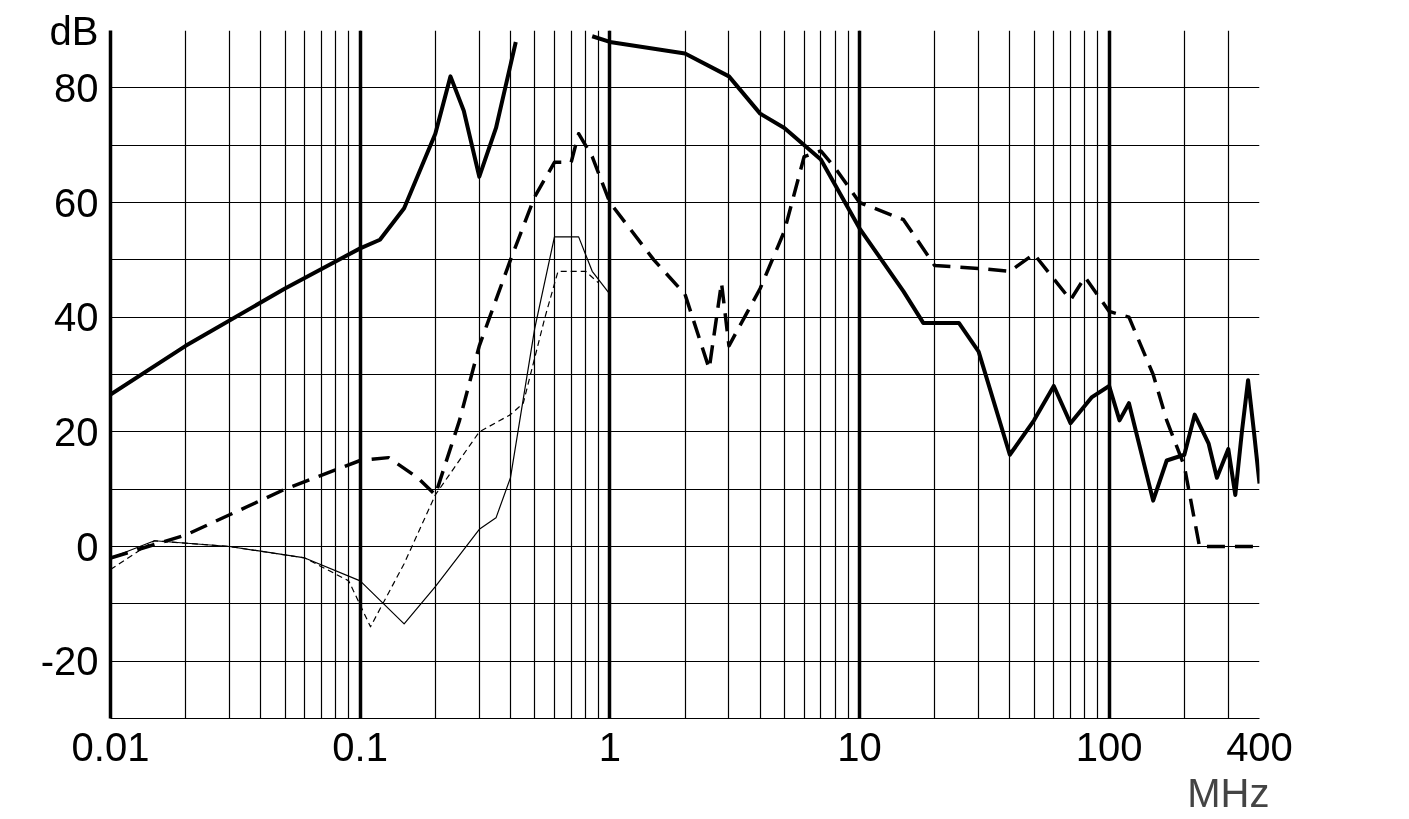  What do you see at coordinates (1259, 746) in the screenshot?
I see `x-tick-label: 400` at bounding box center [1259, 746].